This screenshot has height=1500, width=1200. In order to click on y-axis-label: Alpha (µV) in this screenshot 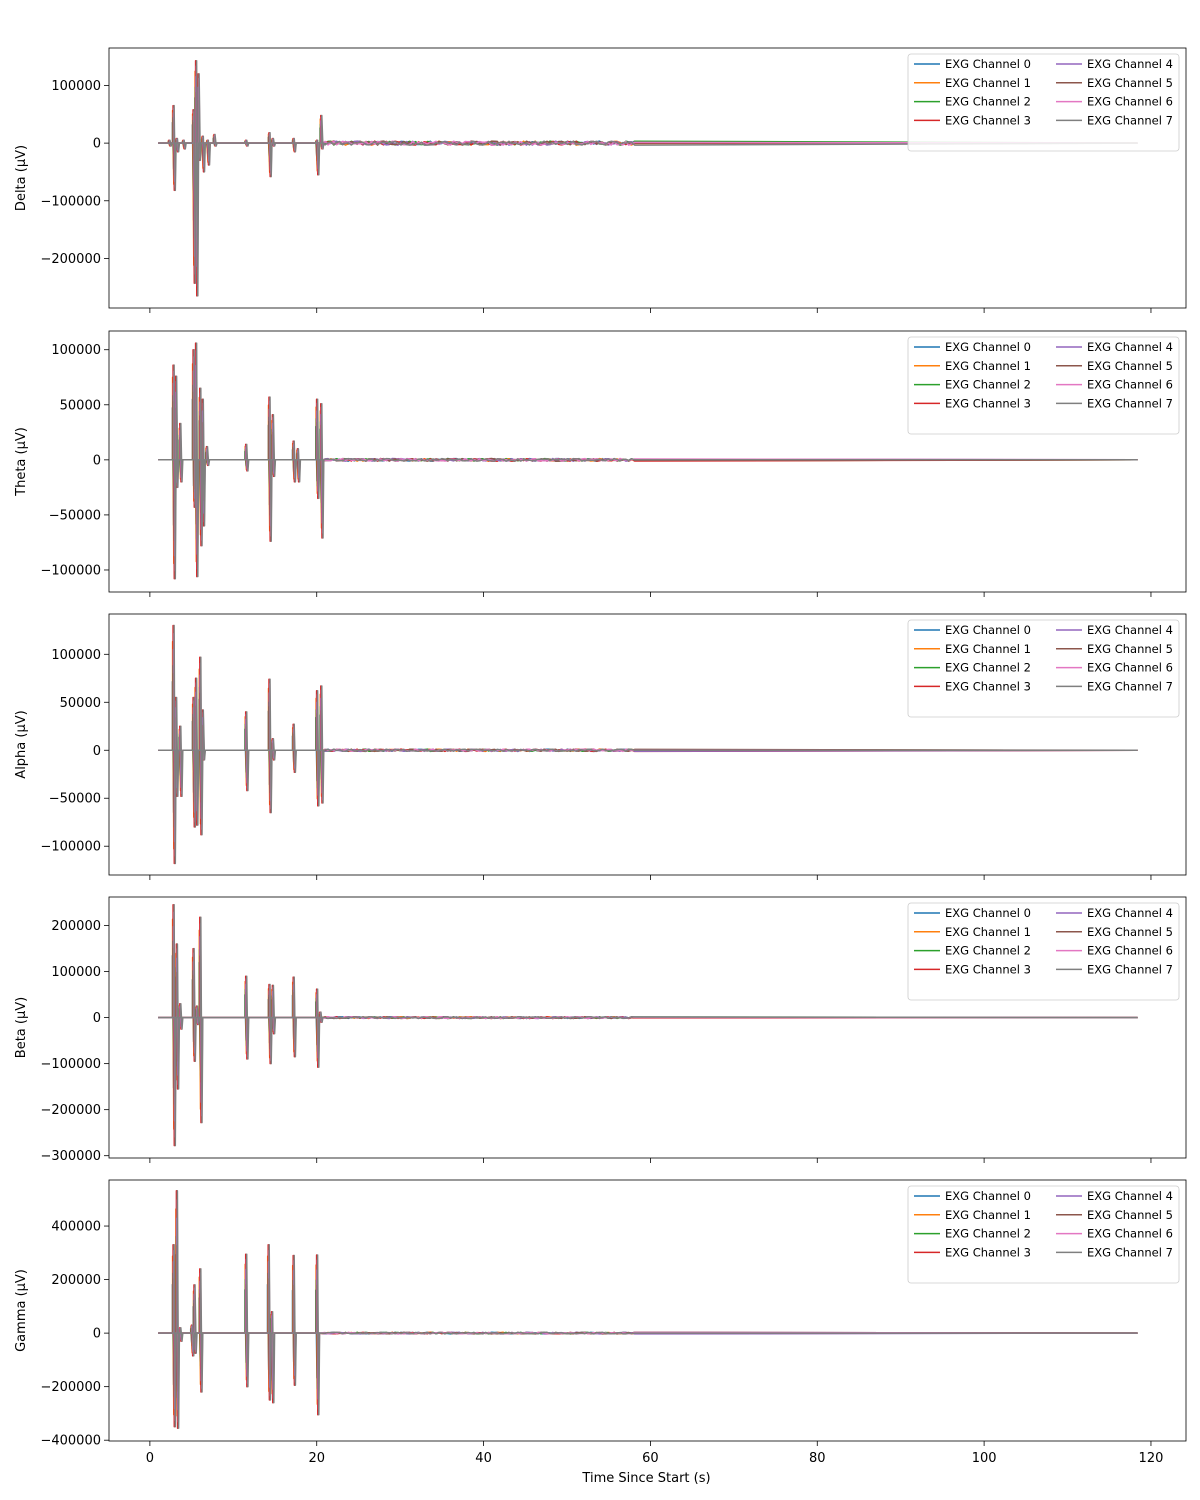, I will do `click(21, 744)`.